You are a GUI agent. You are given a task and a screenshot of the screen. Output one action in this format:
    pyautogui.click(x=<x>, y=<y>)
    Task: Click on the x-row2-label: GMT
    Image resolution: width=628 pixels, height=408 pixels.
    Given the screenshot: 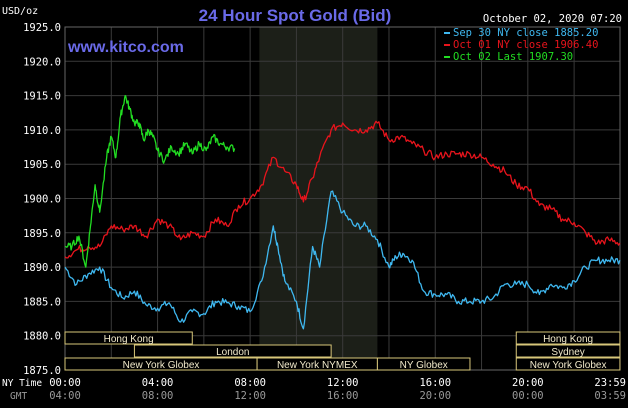 What is the action you would take?
    pyautogui.click(x=18, y=396)
    